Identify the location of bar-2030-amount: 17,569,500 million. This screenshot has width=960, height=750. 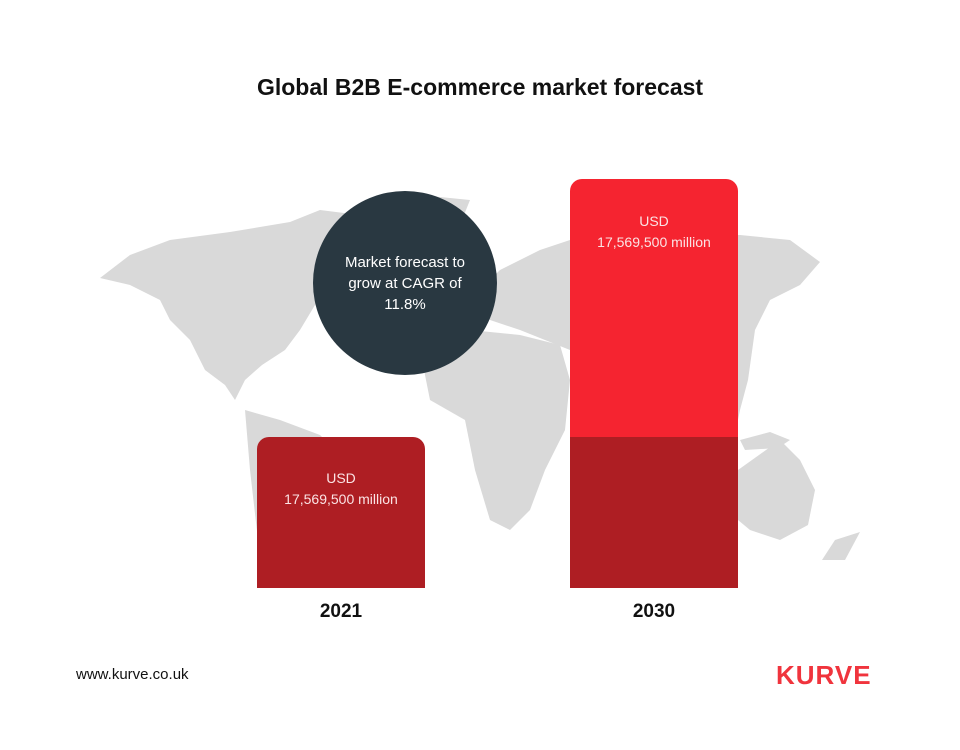
(654, 242).